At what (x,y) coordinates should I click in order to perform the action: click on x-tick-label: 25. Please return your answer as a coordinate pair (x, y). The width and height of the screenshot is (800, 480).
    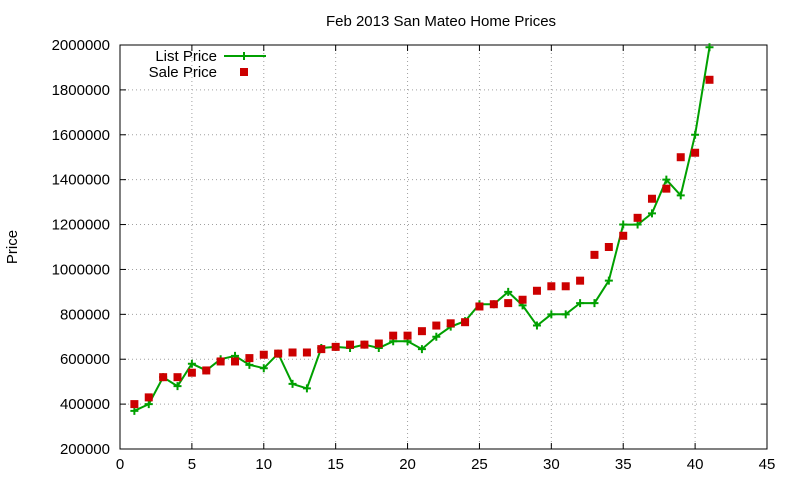
    Looking at the image, I should click on (479, 464).